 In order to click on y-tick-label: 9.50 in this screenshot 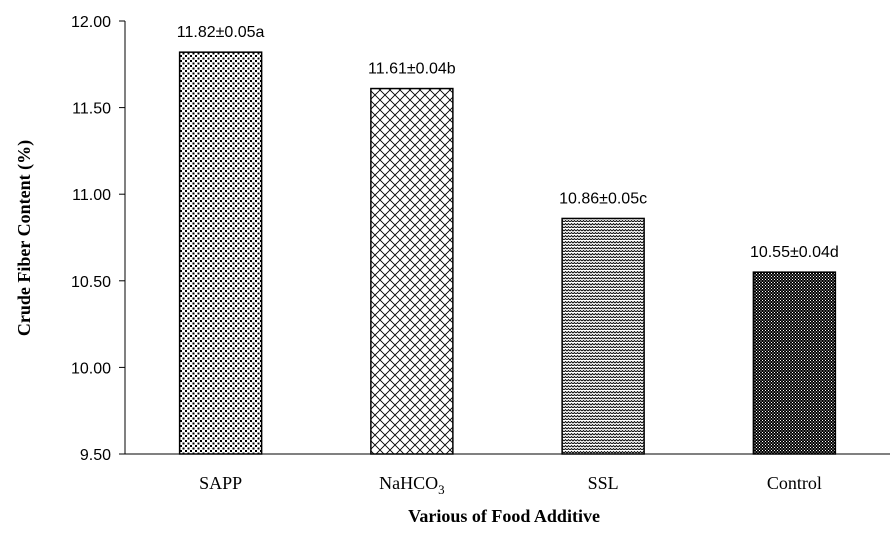, I will do `click(95, 455)`.